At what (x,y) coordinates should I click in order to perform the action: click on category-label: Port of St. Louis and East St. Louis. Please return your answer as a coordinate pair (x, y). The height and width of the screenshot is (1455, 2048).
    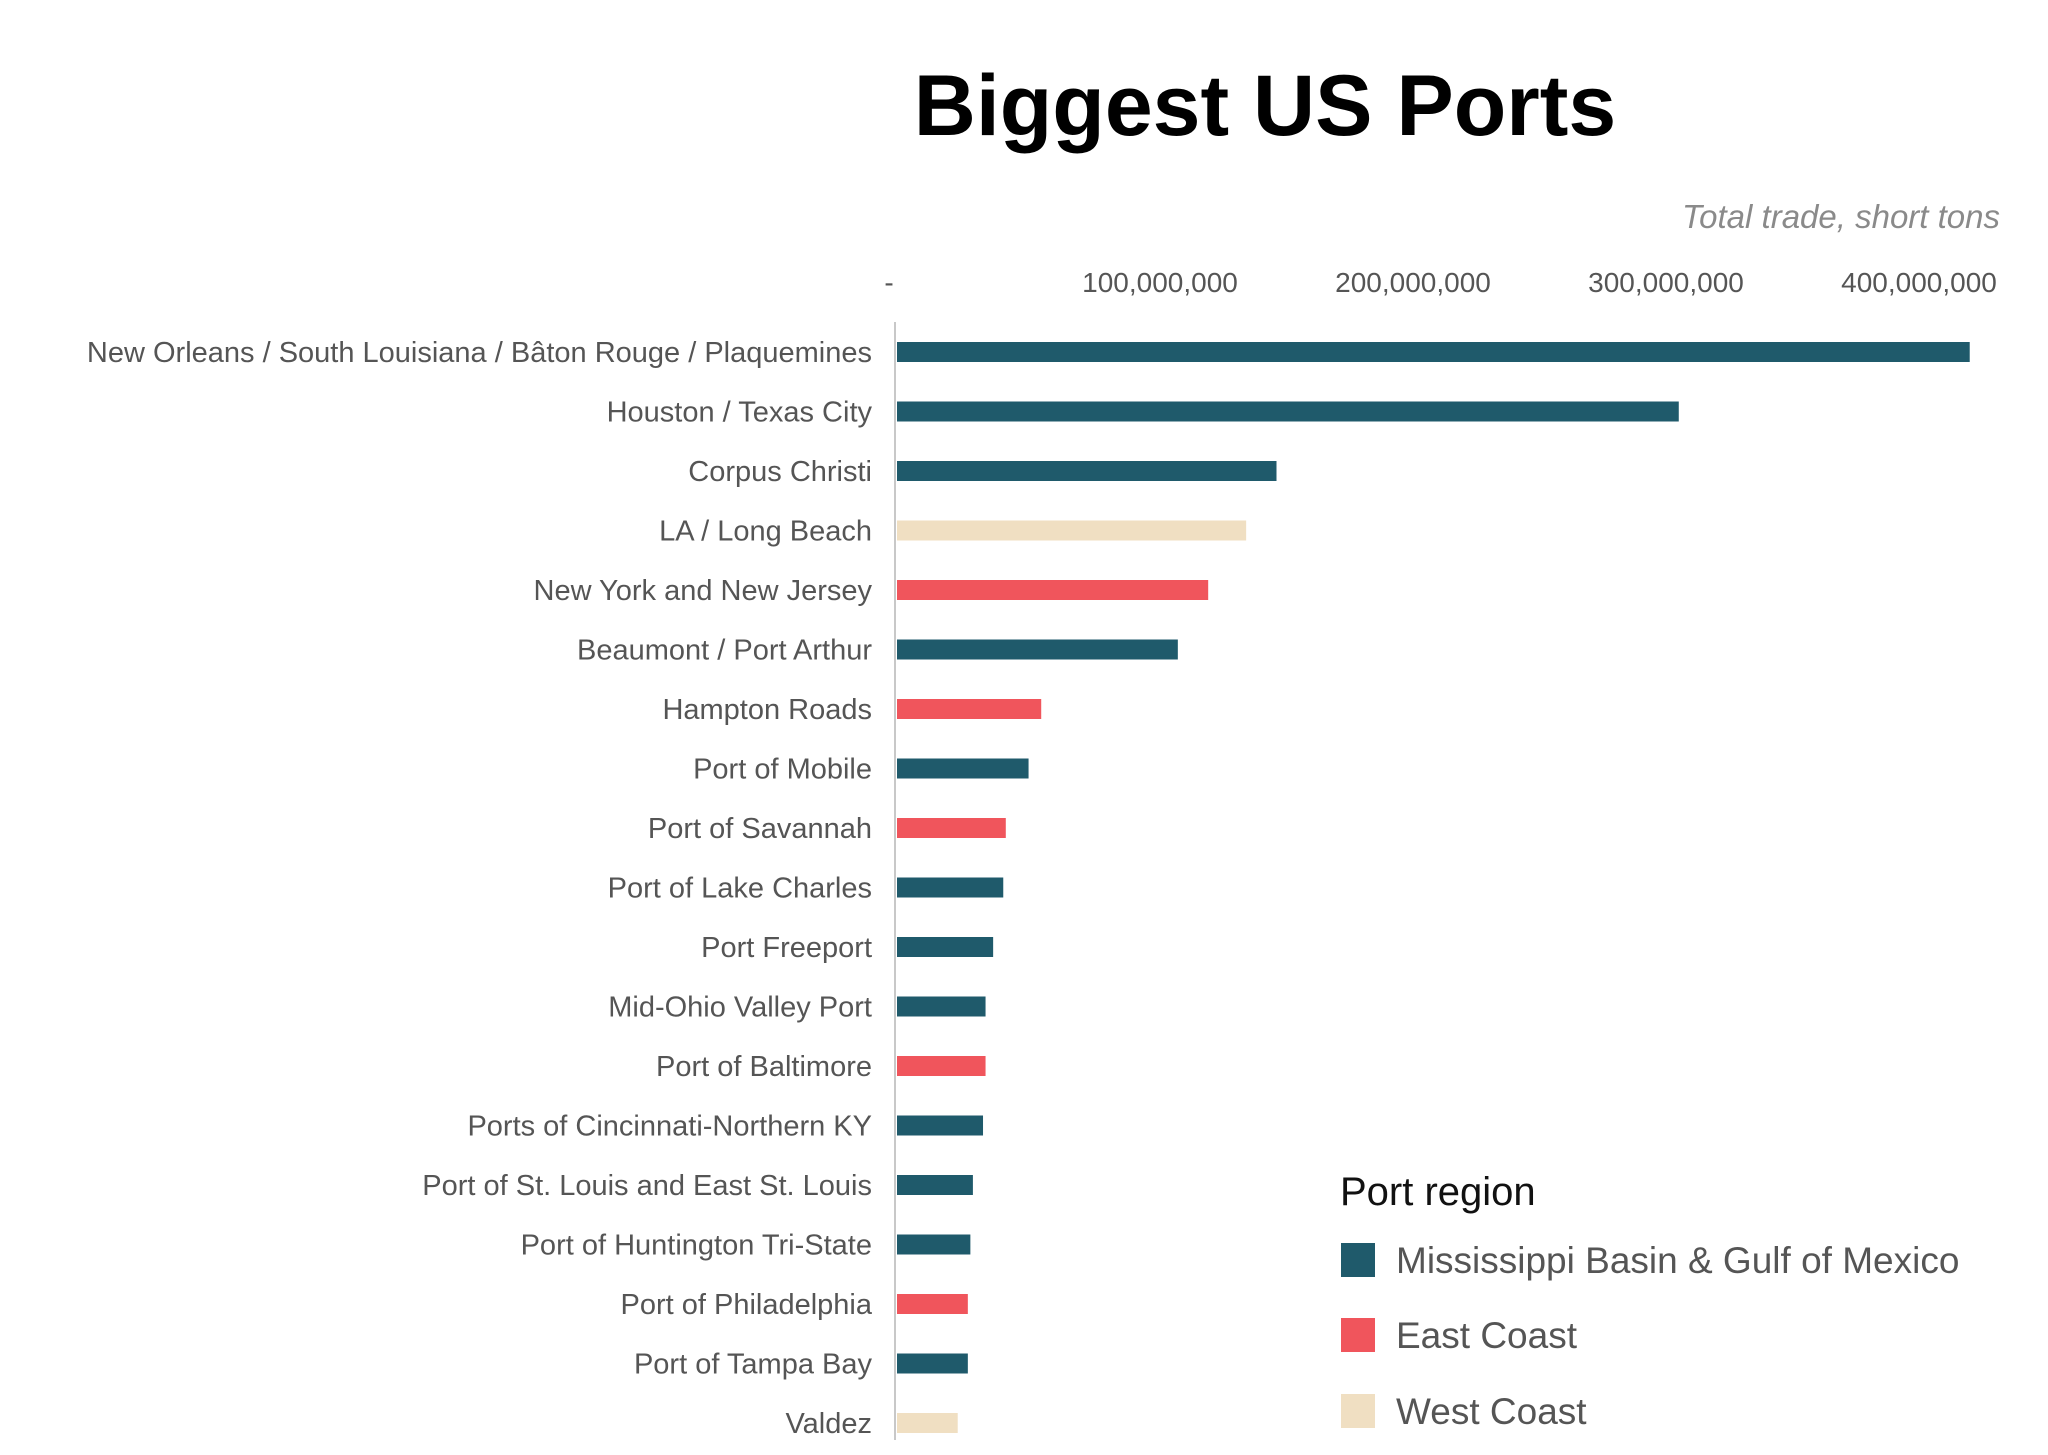
    Looking at the image, I should click on (647, 1186).